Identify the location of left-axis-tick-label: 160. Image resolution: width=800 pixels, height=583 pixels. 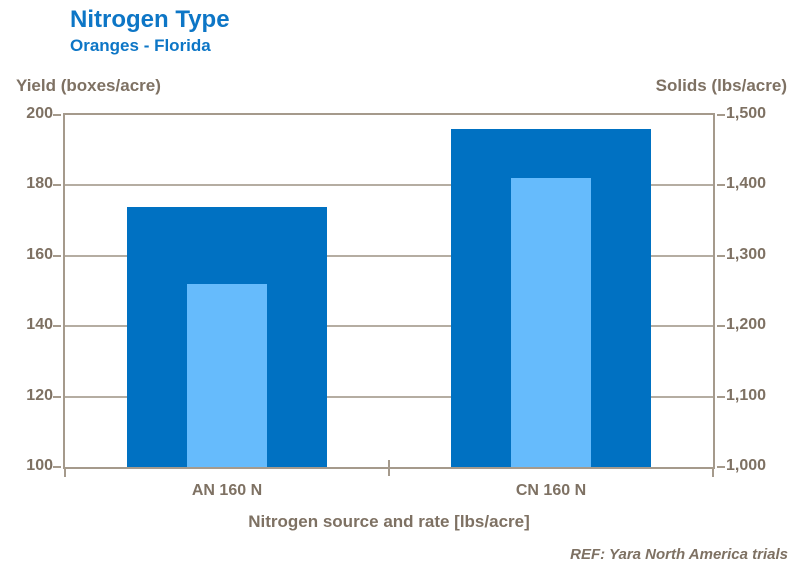
(39, 254).